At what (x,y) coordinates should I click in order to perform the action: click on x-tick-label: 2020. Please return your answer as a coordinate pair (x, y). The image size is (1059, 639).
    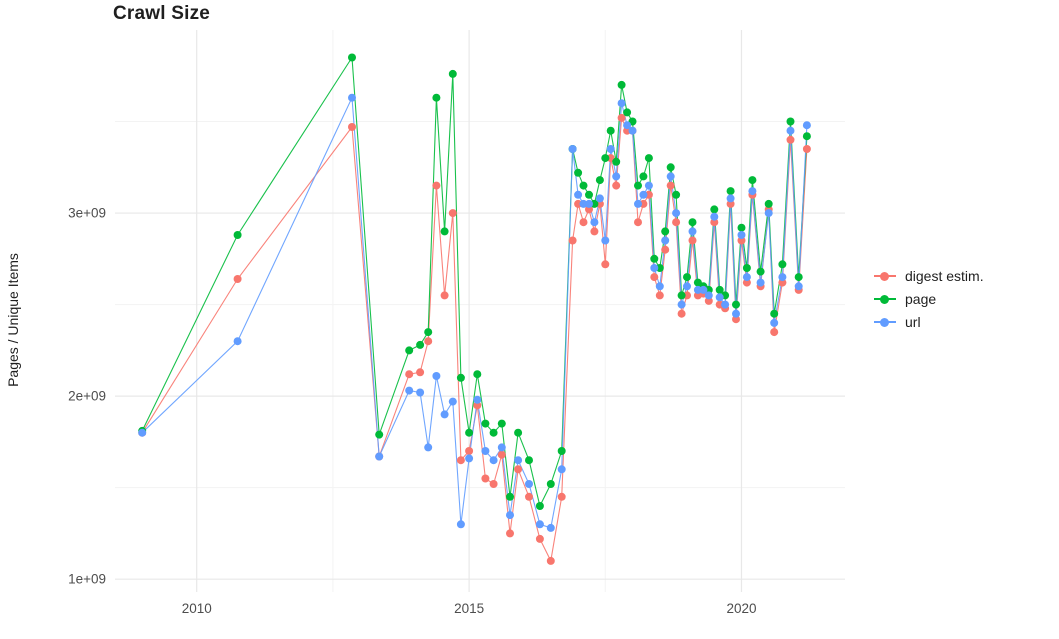
    Looking at the image, I should click on (741, 608).